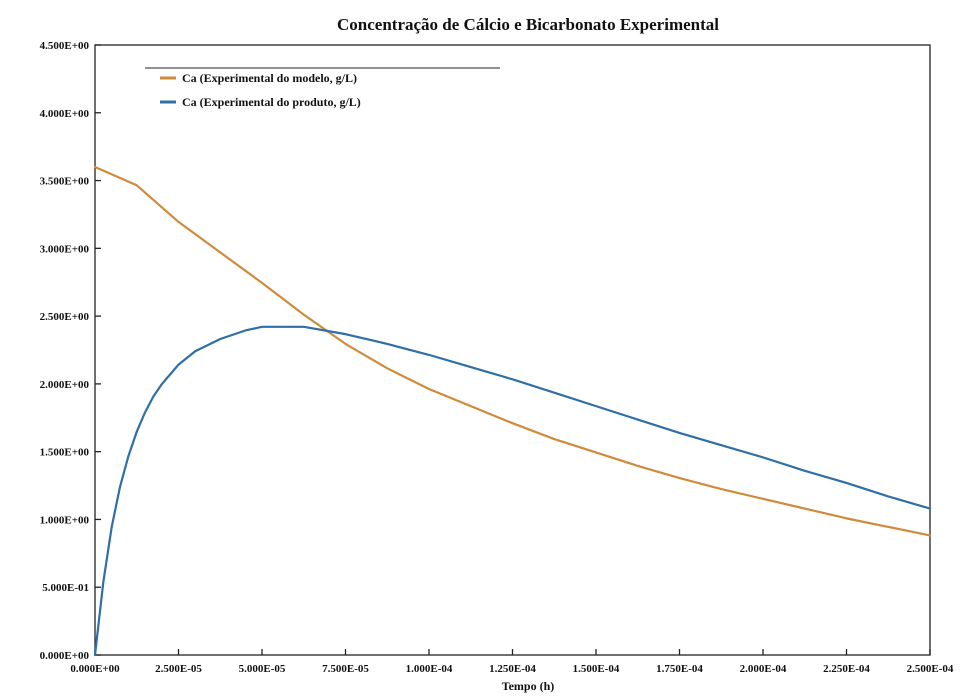 Image resolution: width=977 pixels, height=697 pixels. What do you see at coordinates (763, 669) in the screenshot?
I see `x-tick-label: 2.000E-04` at bounding box center [763, 669].